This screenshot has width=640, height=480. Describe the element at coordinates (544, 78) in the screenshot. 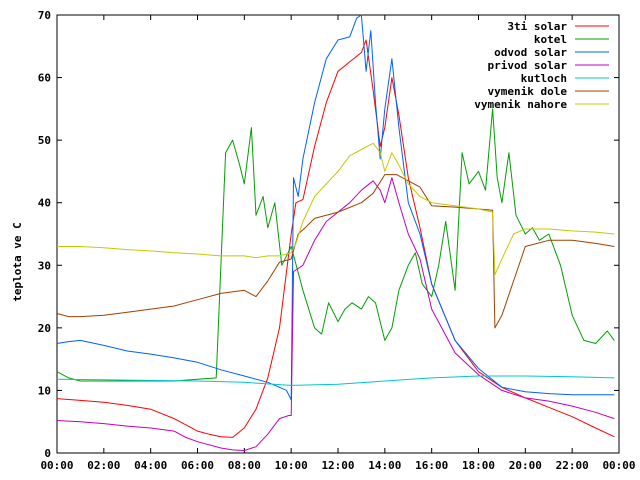

I see `legend-label: kutloch` at that location.